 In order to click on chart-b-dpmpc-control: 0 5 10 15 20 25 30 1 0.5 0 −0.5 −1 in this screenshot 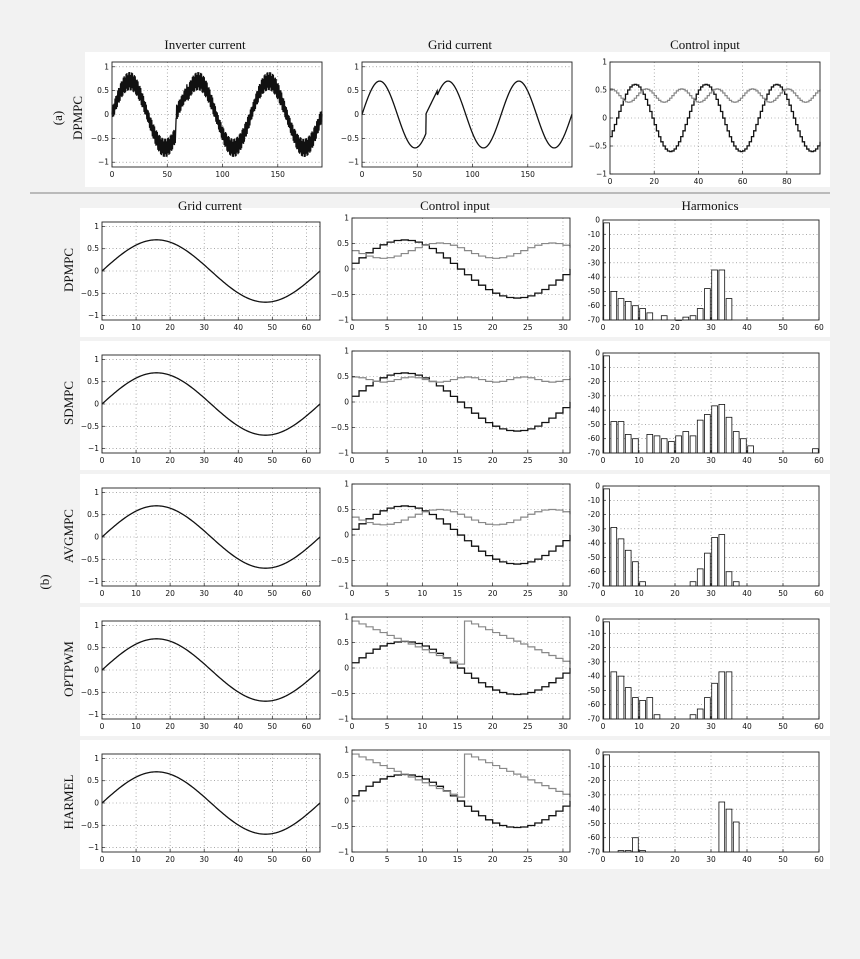, I will do `click(451, 273)`.